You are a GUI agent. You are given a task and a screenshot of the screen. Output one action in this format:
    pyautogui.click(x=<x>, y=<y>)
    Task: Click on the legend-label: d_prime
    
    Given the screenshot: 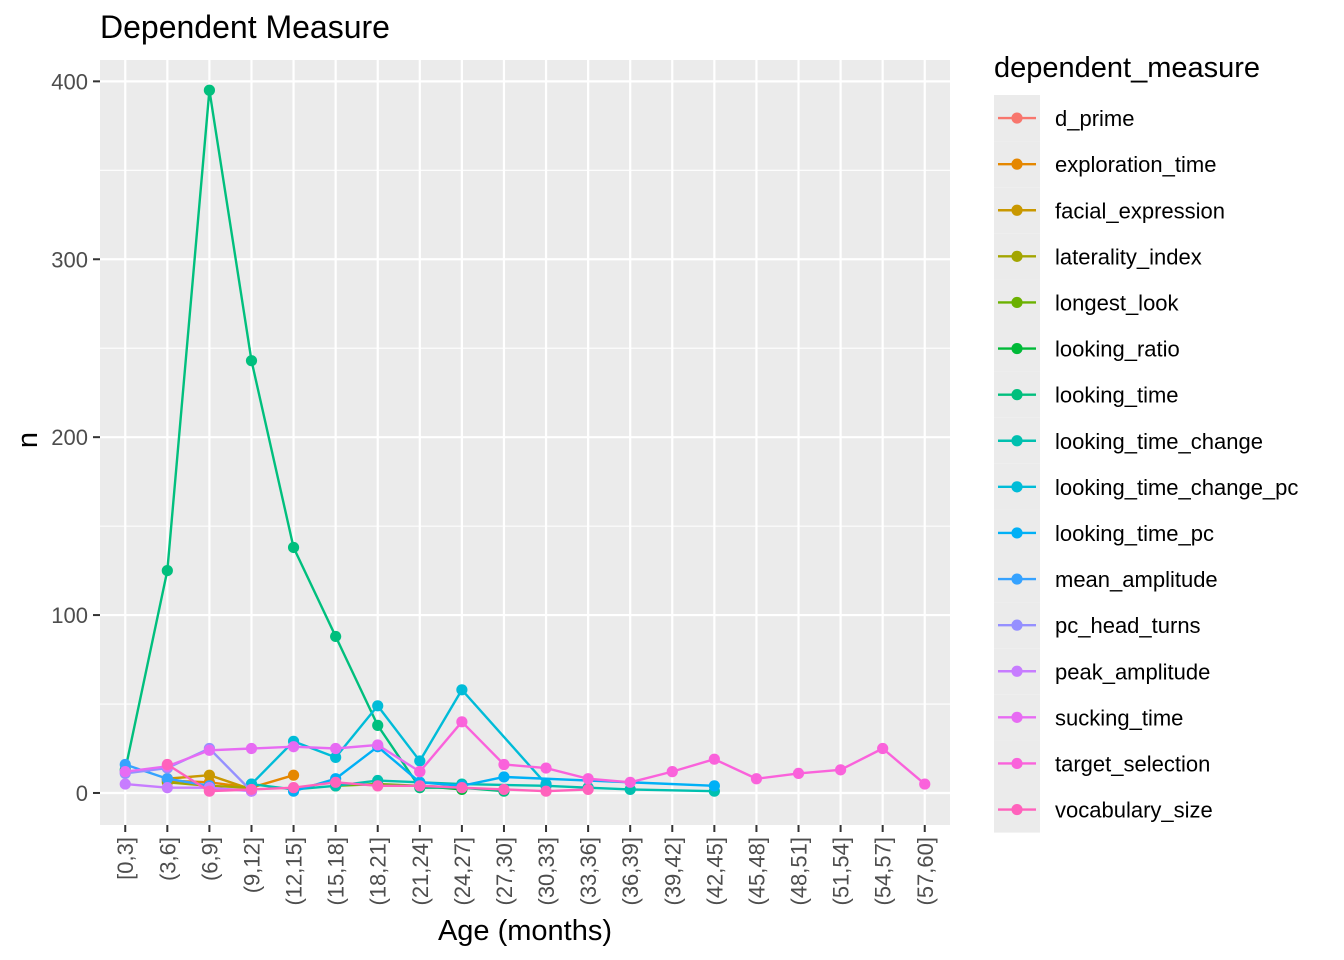 What is the action you would take?
    pyautogui.click(x=1094, y=118)
    